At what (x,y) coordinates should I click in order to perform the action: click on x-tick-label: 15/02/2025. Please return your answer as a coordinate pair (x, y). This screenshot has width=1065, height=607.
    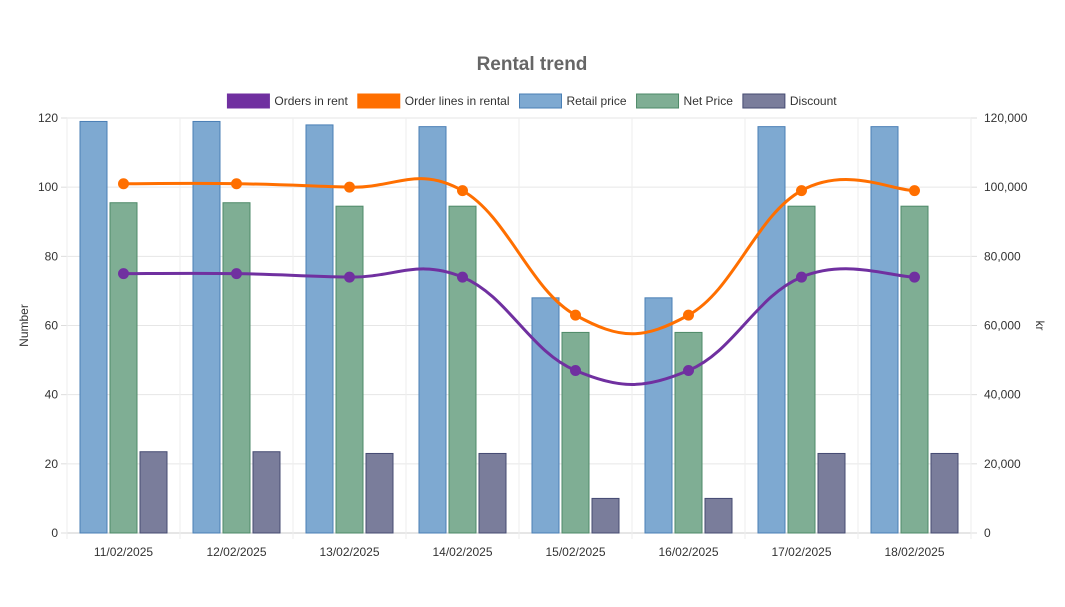
    Looking at the image, I should click on (575, 552).